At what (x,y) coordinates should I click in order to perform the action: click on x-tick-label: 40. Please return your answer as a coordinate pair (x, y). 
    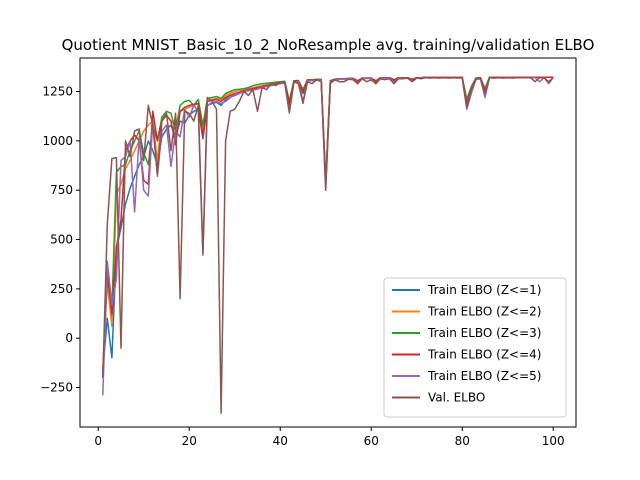
    Looking at the image, I should click on (280, 441).